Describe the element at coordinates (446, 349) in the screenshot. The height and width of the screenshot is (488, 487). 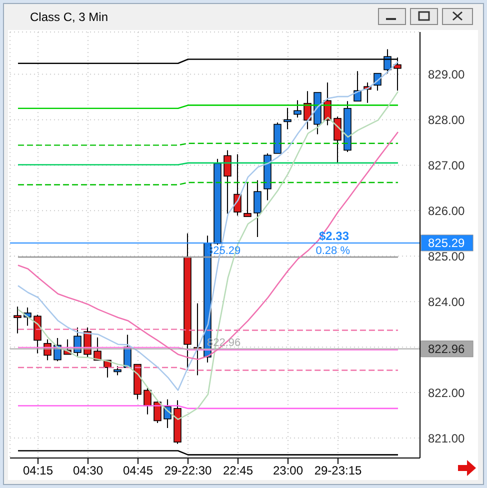
I see `text: 822.96` at that location.